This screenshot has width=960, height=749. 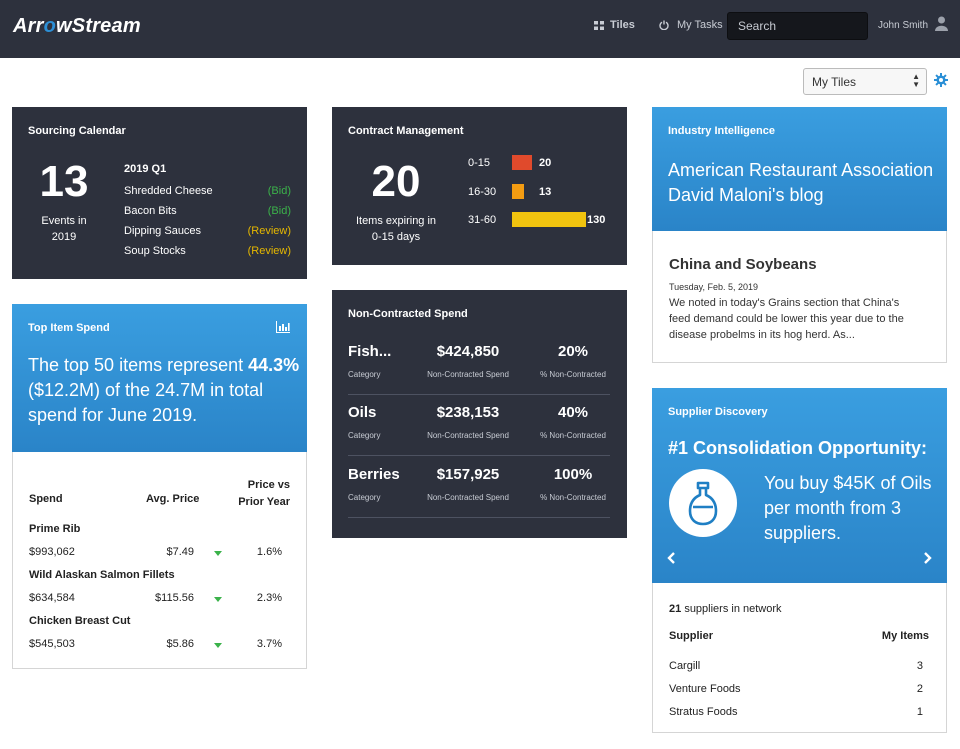 What do you see at coordinates (168, 191) in the screenshot?
I see `event-item-name: Shredded Cheese` at bounding box center [168, 191].